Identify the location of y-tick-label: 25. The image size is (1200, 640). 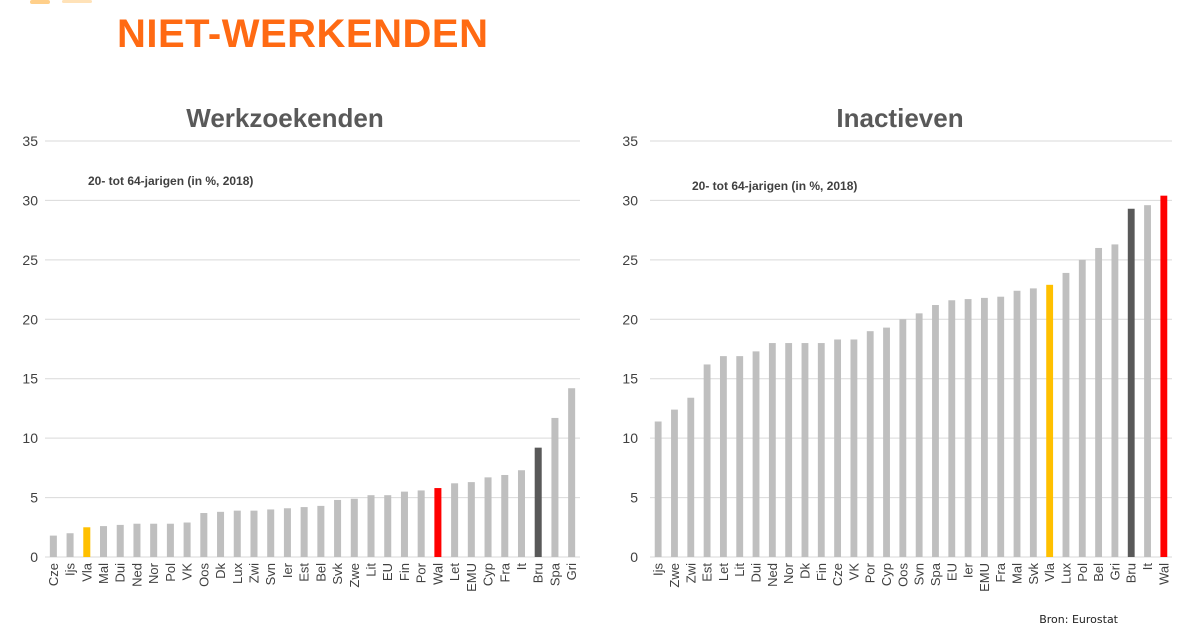
(630, 260).